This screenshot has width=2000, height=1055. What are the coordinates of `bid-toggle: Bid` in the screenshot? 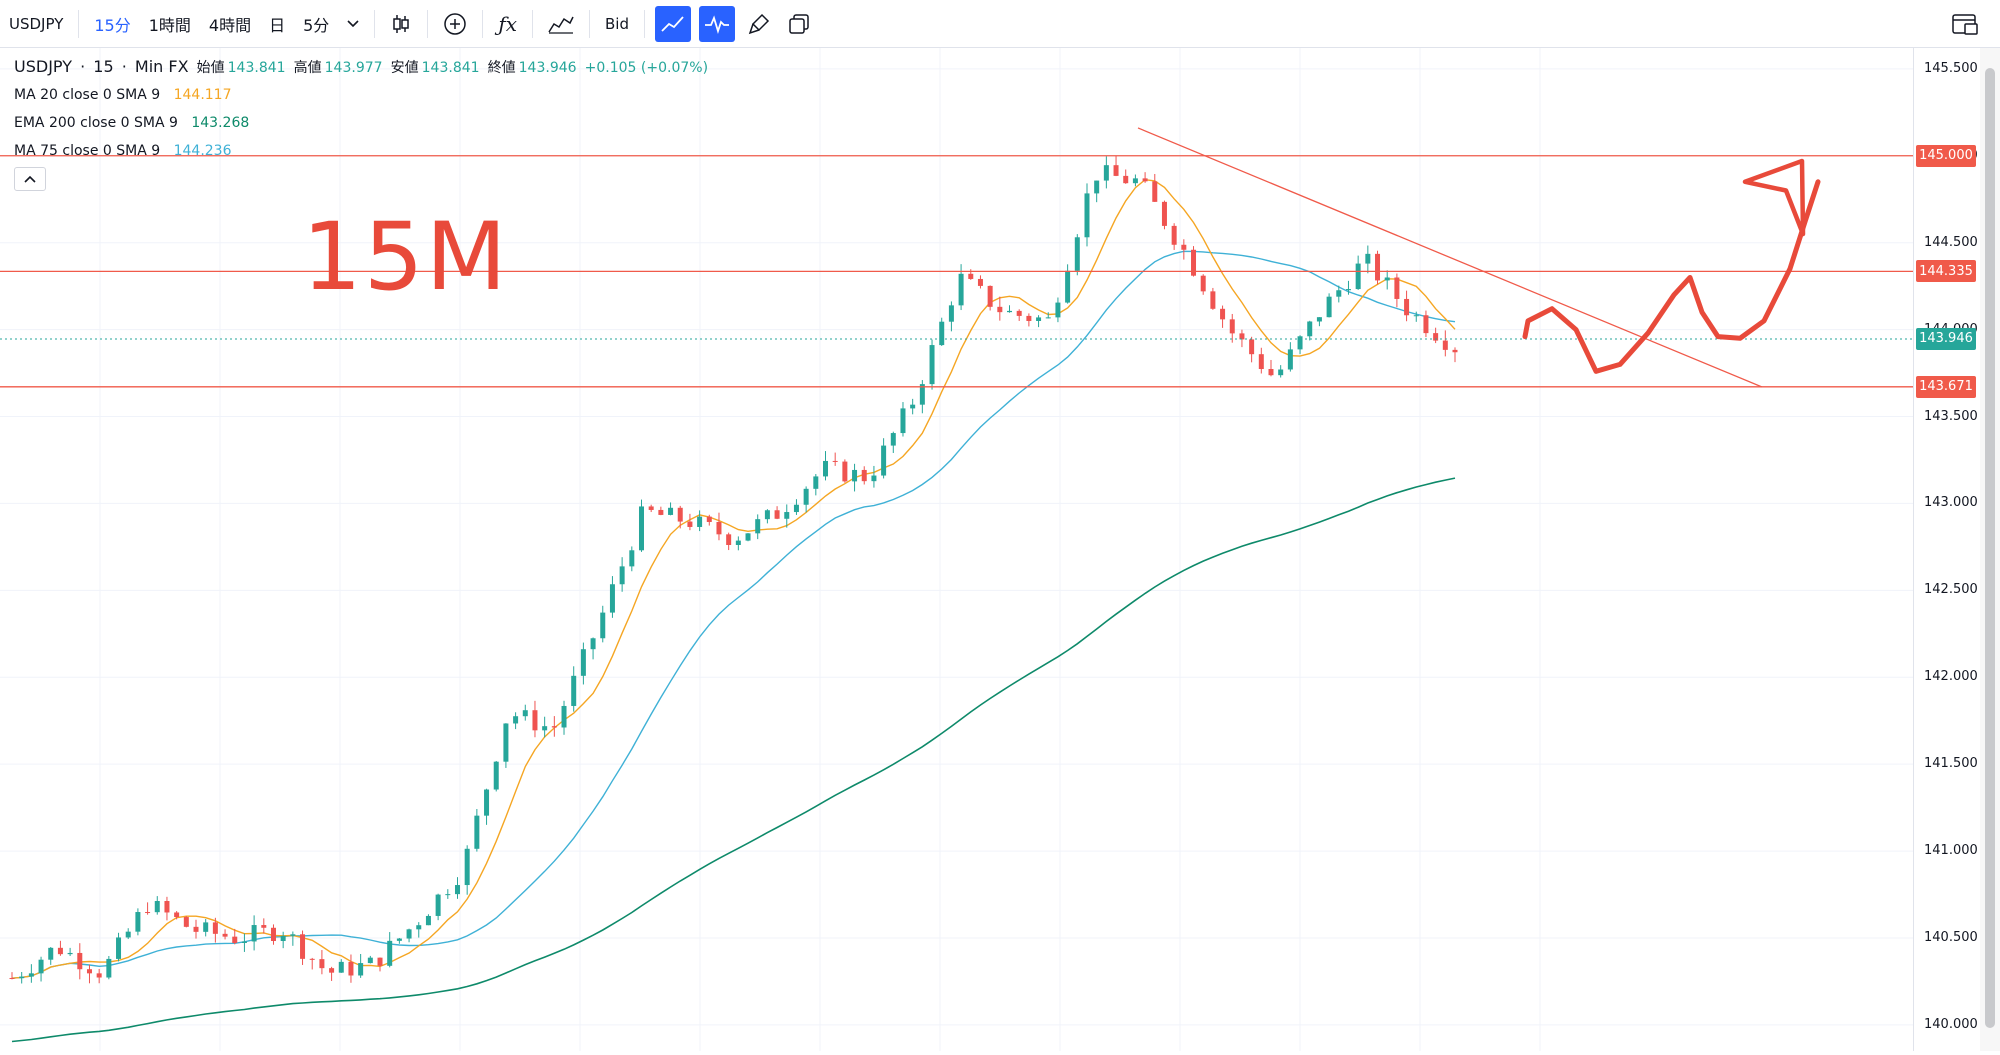 It's located at (617, 23).